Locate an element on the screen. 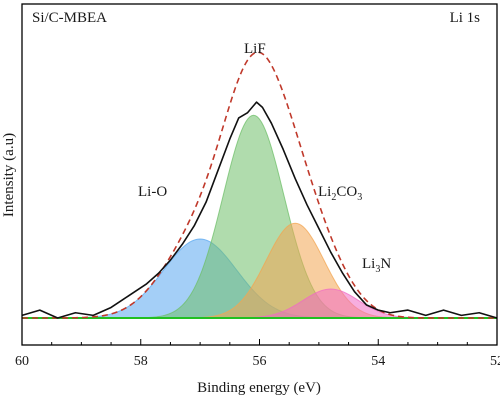 The height and width of the screenshot is (403, 500). x-tick-label: 60 is located at coordinates (22, 361).